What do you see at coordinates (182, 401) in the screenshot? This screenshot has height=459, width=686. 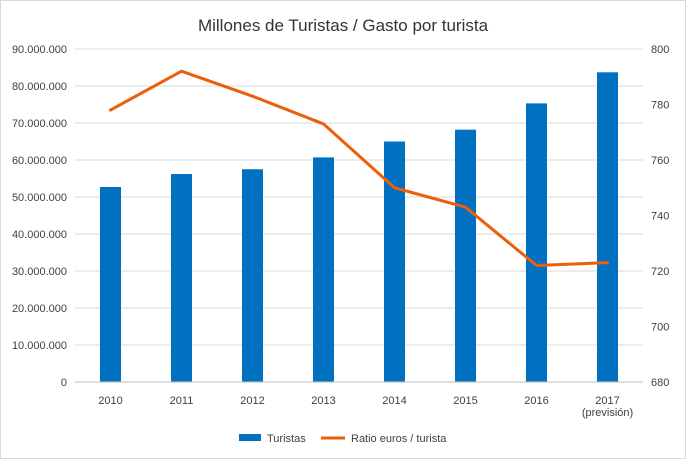 I see `x-tick-label: 2011` at bounding box center [182, 401].